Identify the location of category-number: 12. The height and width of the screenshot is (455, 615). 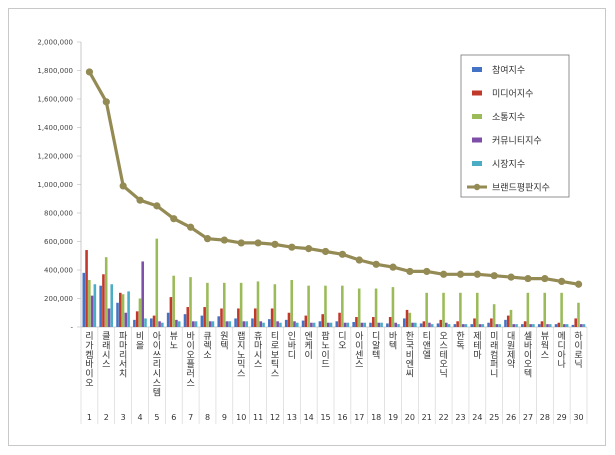
(275, 417).